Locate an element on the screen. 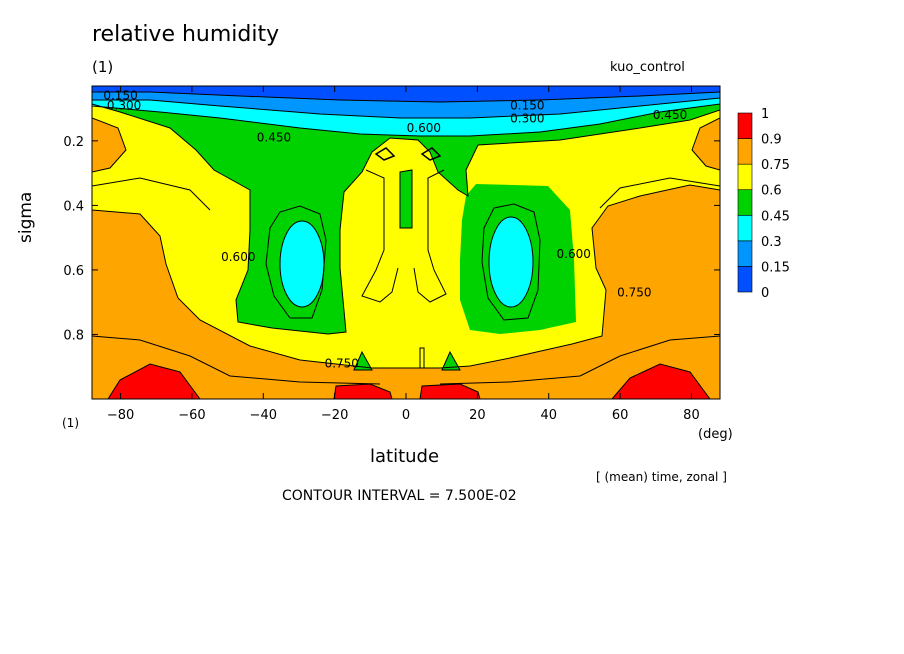  y-tick-label: 0.8 is located at coordinates (73, 335).